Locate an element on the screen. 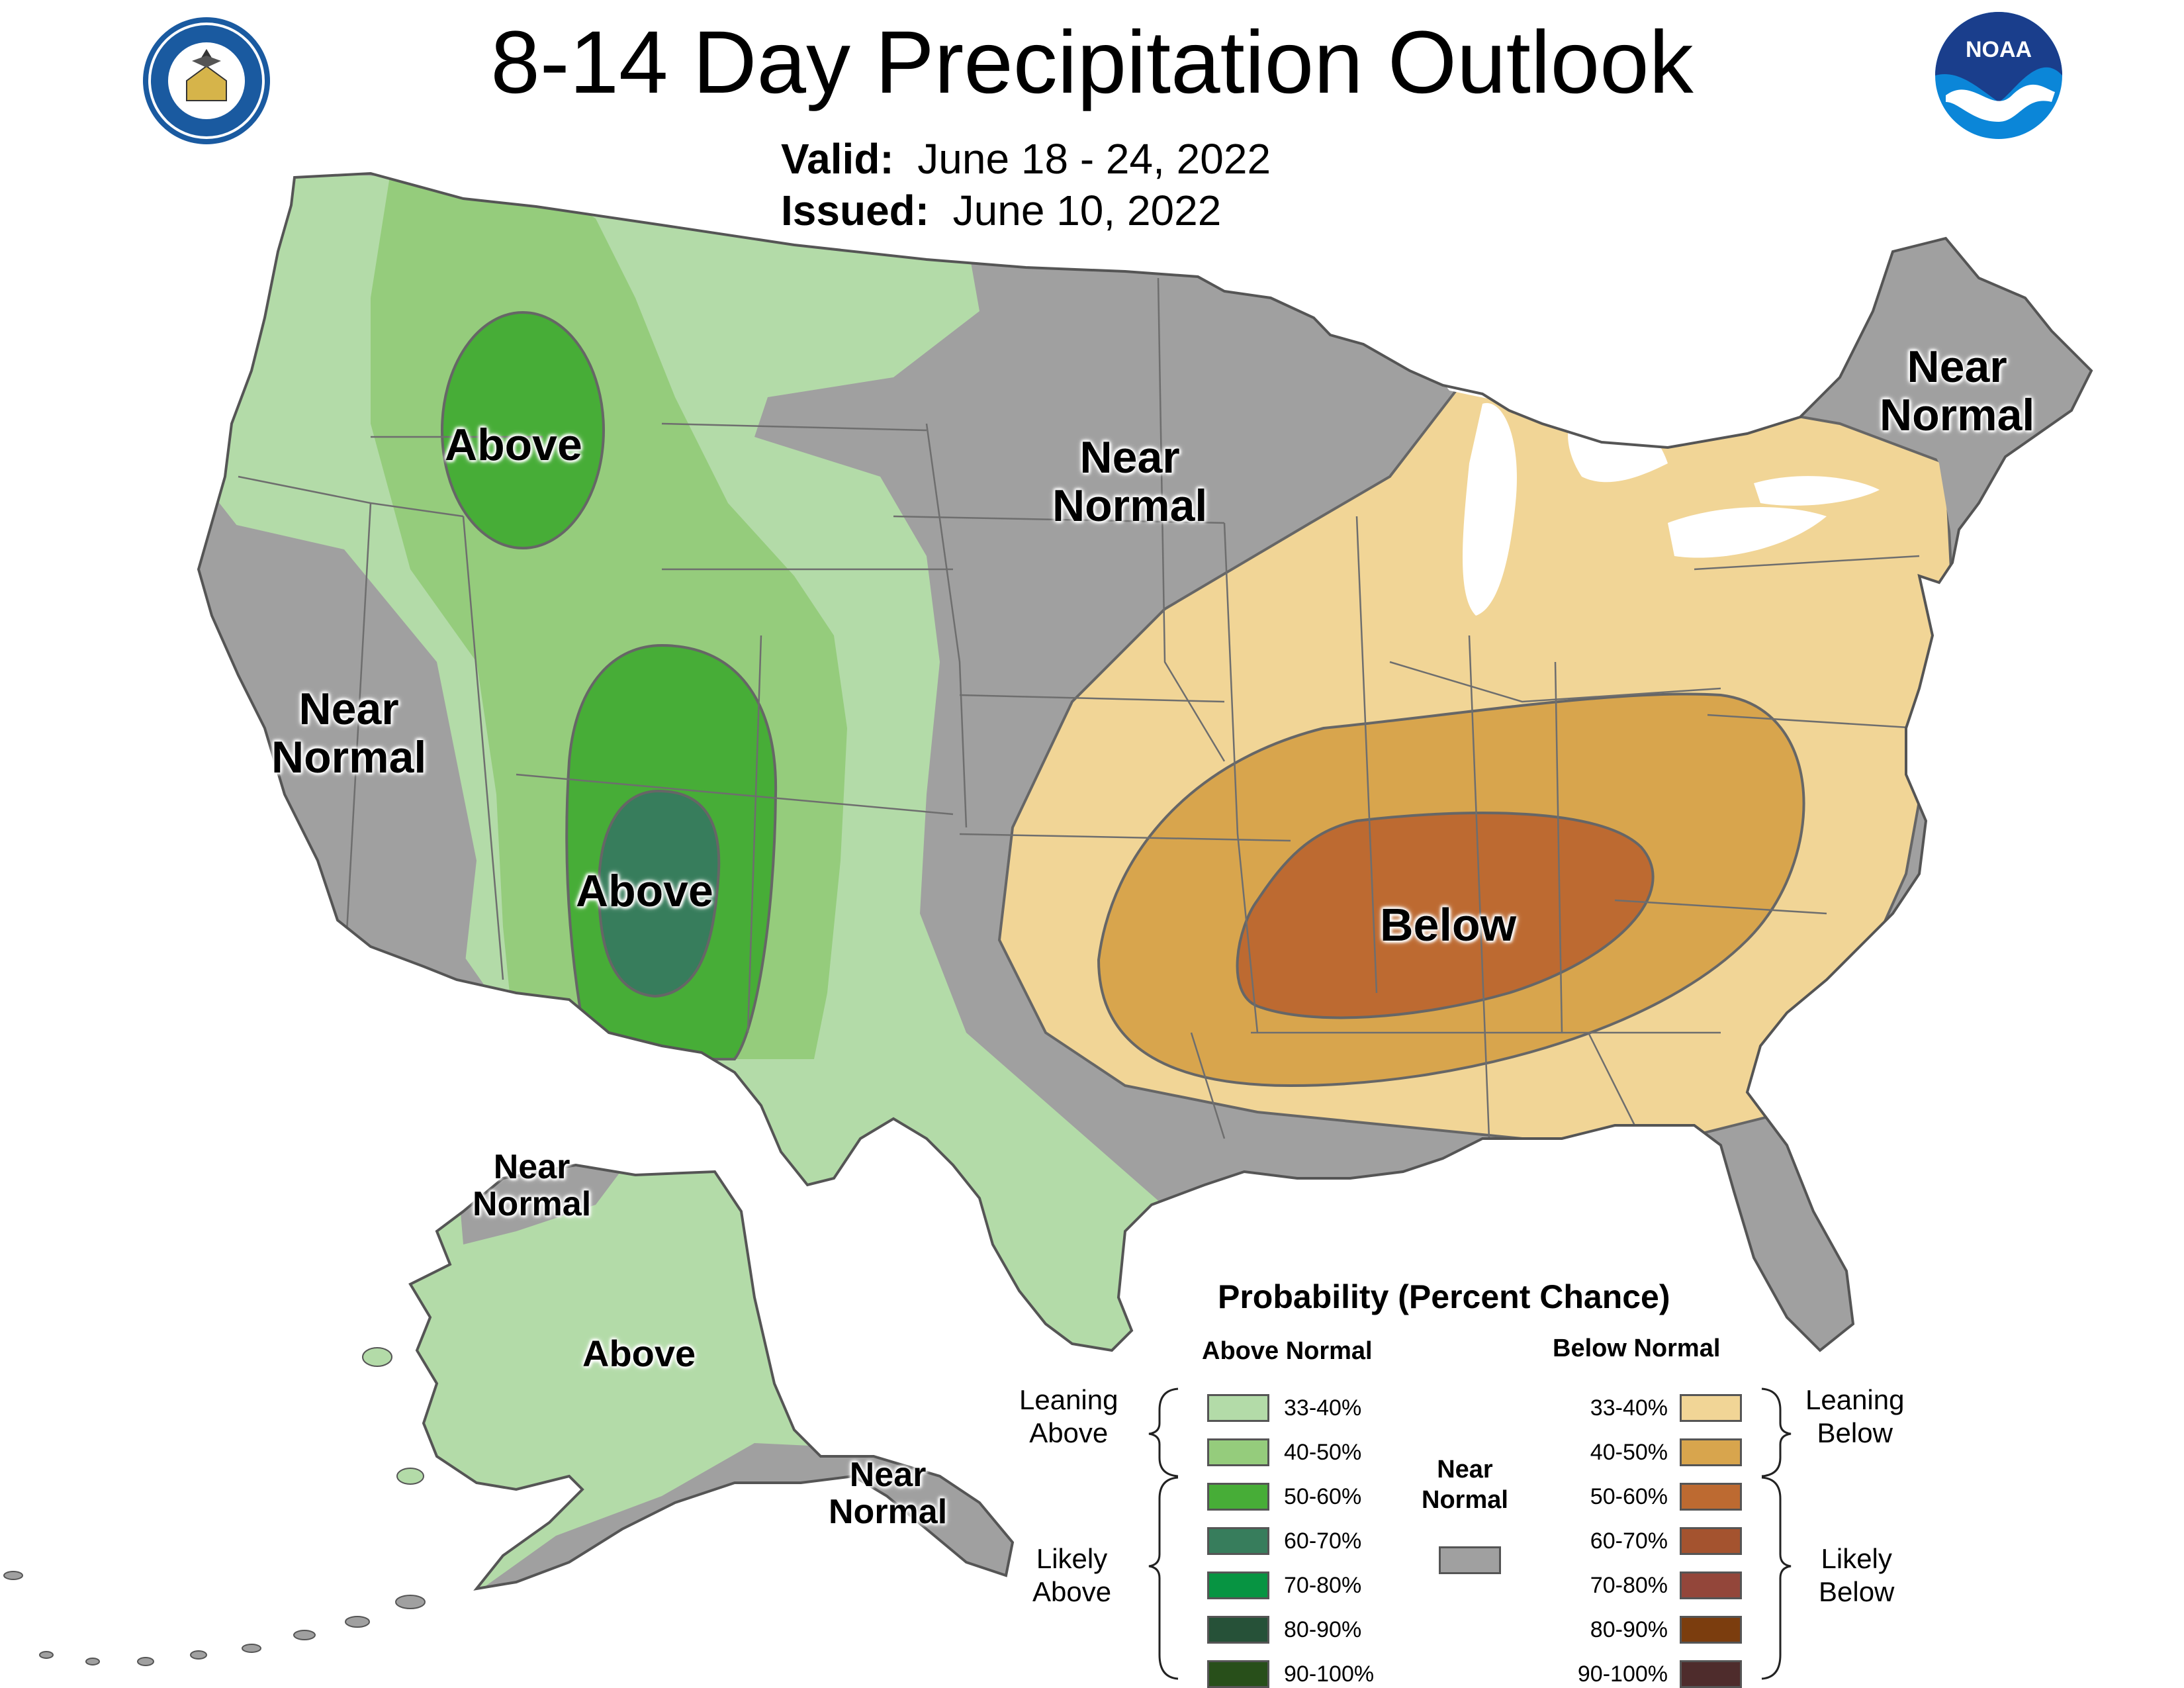 This screenshot has height=1688, width=2184. legend-leaning-above-label: Leaning Above is located at coordinates (1068, 1416).